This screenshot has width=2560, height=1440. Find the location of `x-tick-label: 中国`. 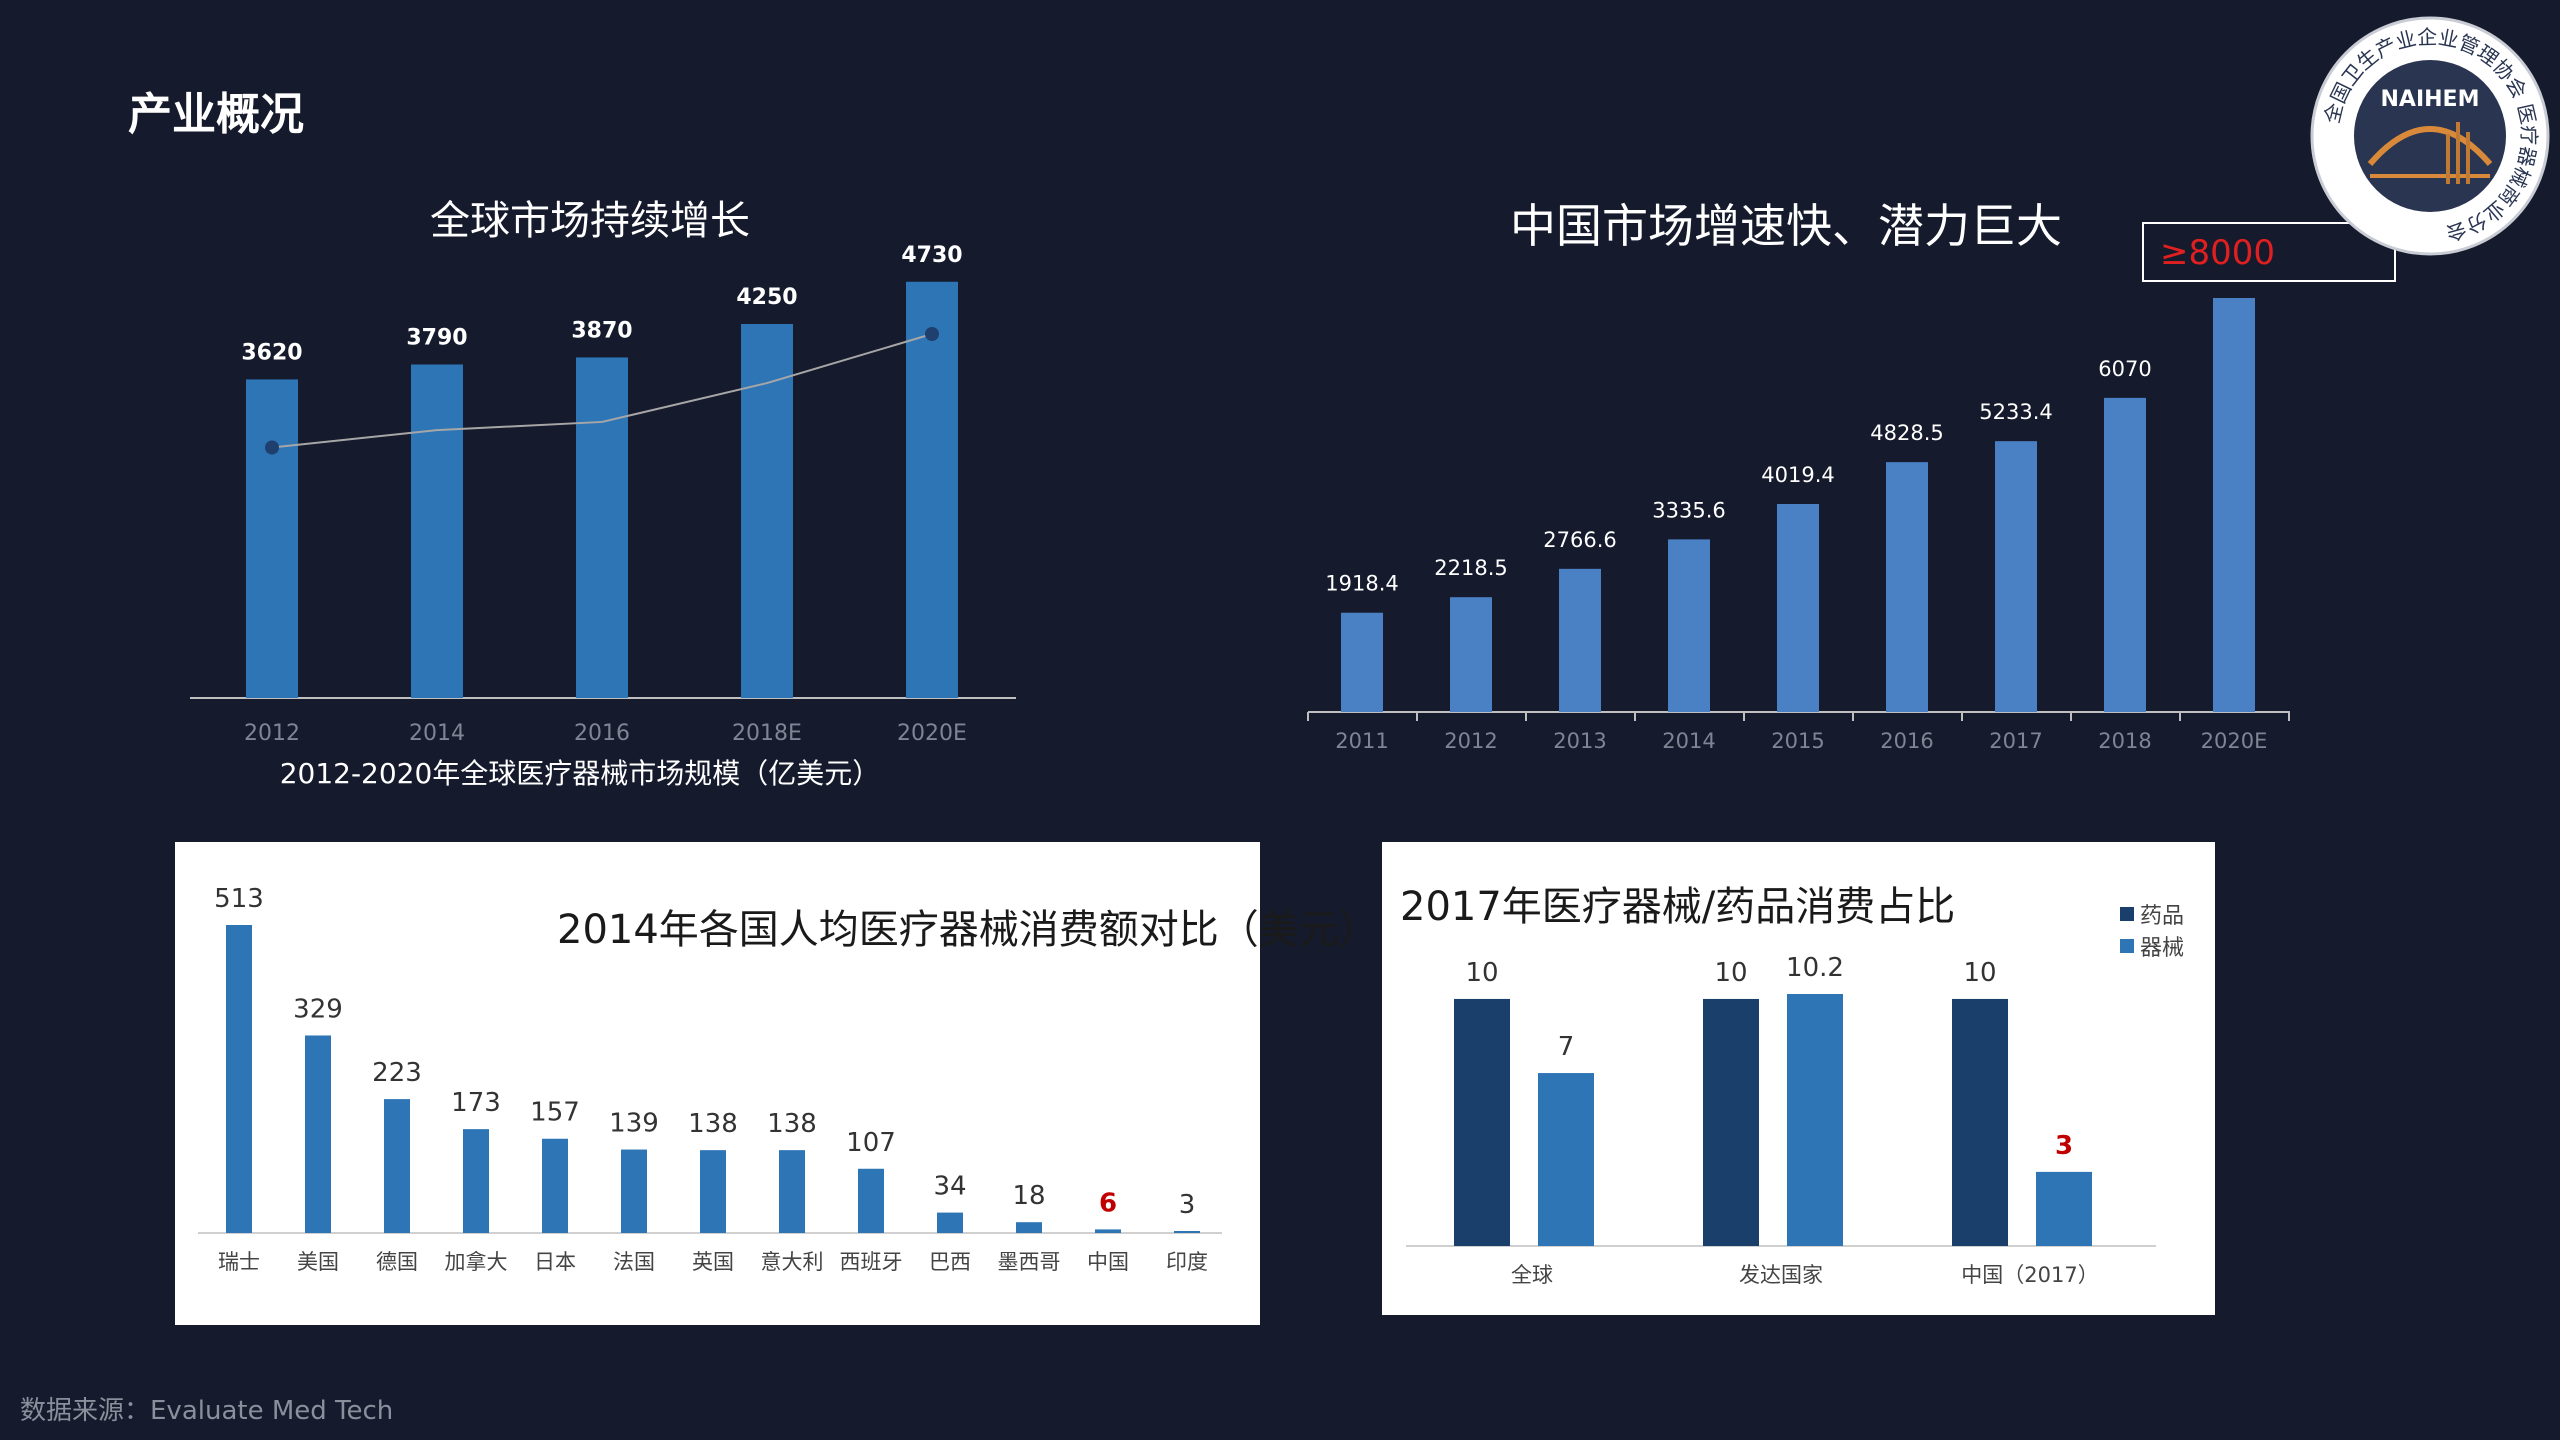

x-tick-label: 中国 is located at coordinates (1108, 1262).